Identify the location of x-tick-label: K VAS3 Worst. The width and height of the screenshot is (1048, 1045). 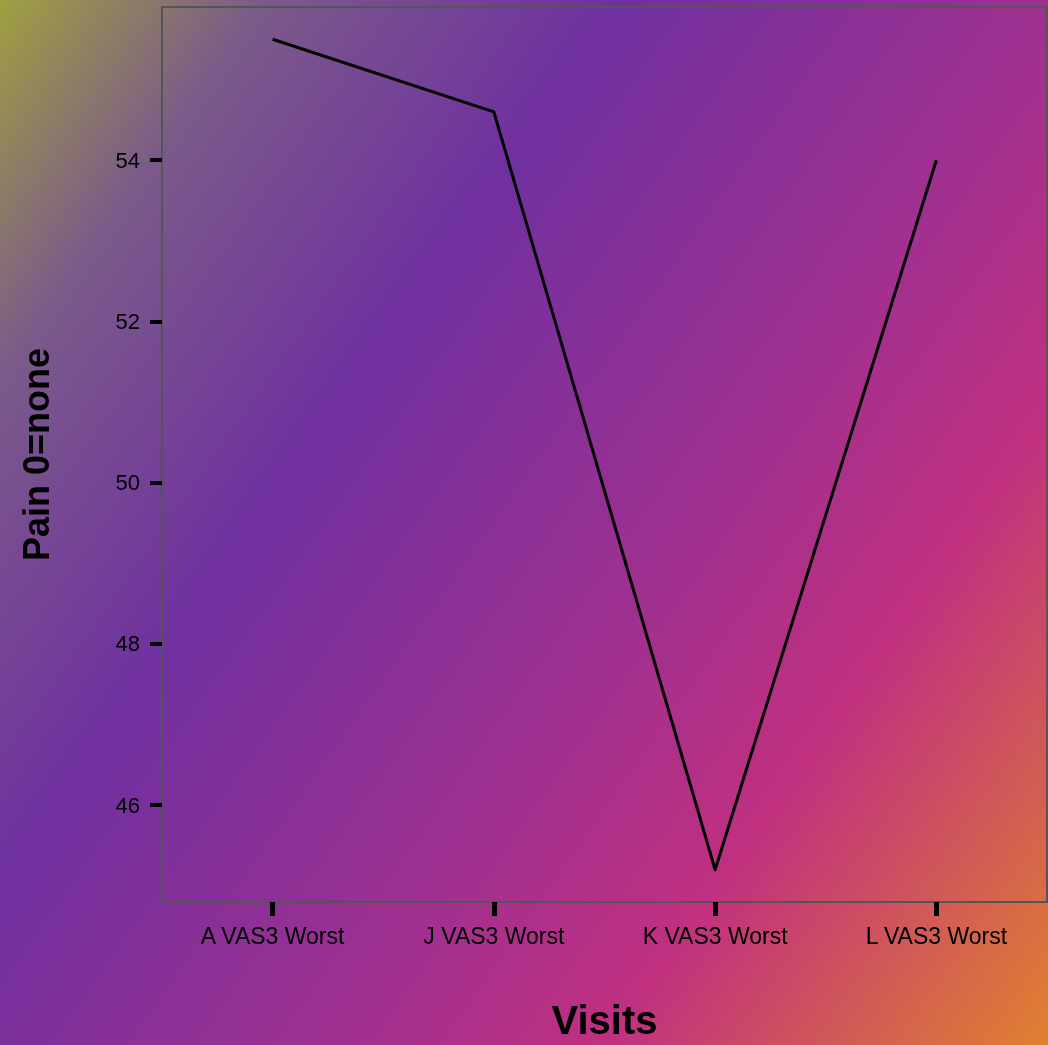
(715, 935).